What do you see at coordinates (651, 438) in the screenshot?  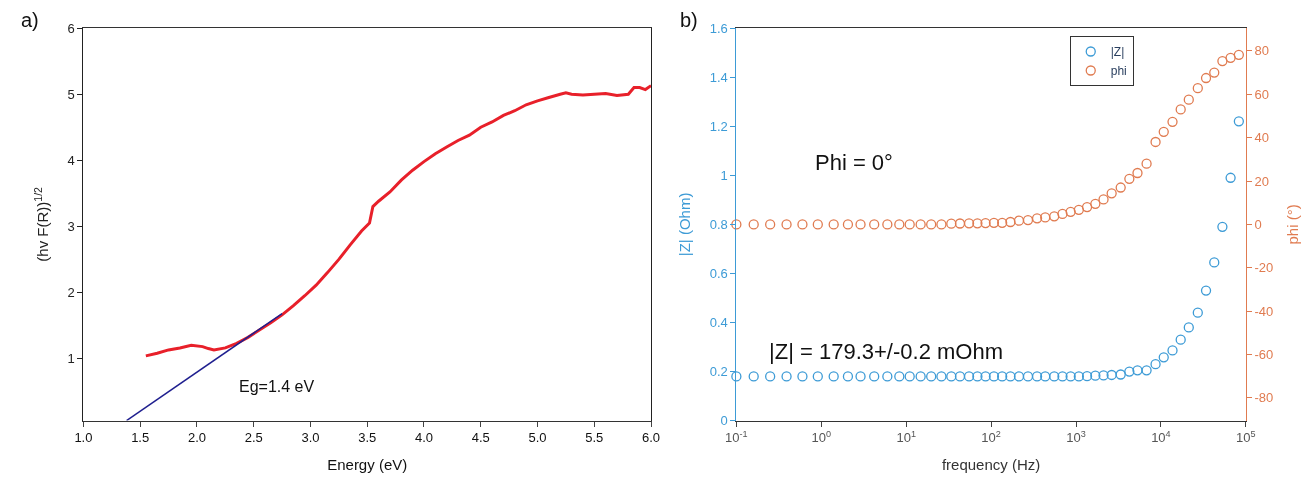 I see `x-tick-label: 6.0` at bounding box center [651, 438].